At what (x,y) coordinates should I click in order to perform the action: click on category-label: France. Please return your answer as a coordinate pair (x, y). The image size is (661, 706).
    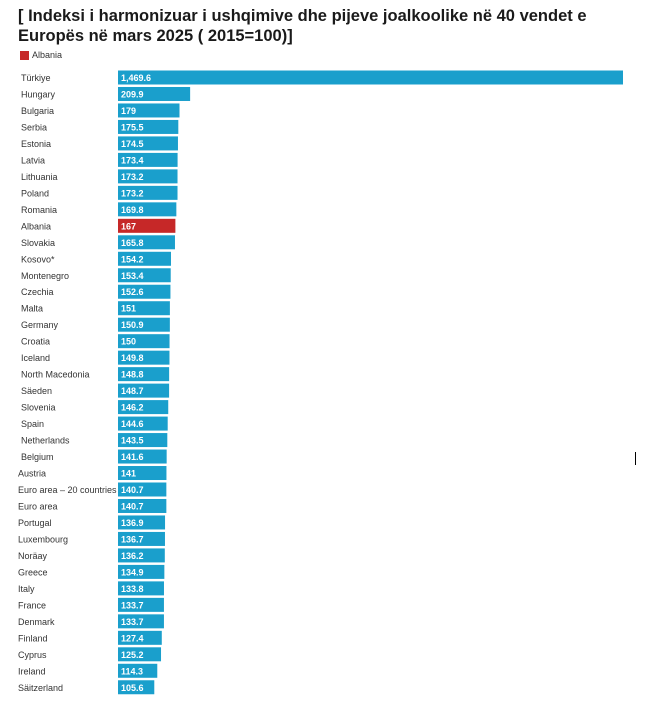
    Looking at the image, I should click on (32, 605).